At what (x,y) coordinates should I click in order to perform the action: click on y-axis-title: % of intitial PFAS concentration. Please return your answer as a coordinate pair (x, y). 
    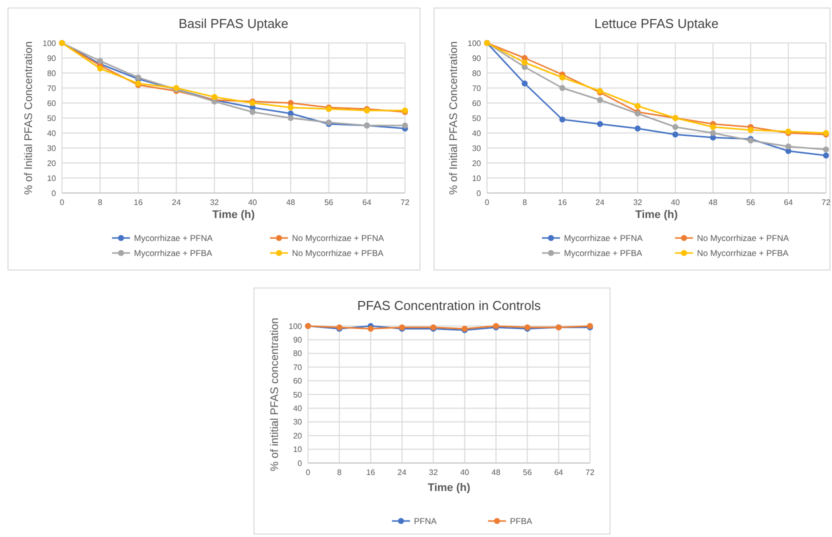
    Looking at the image, I should click on (275, 395).